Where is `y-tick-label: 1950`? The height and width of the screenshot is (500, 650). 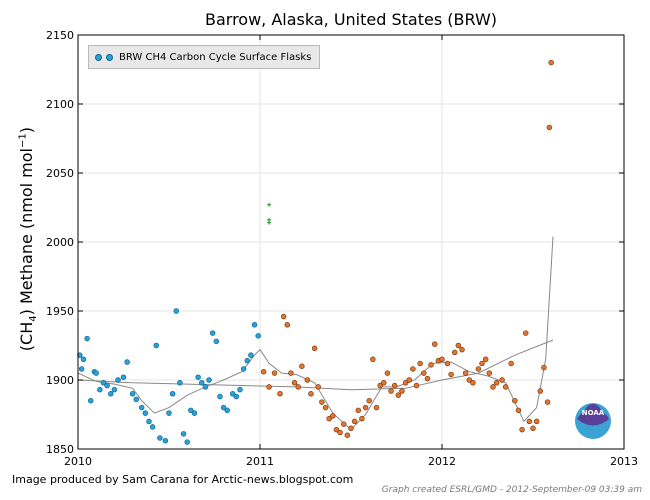 y-tick-label: 1950 is located at coordinates (60, 311).